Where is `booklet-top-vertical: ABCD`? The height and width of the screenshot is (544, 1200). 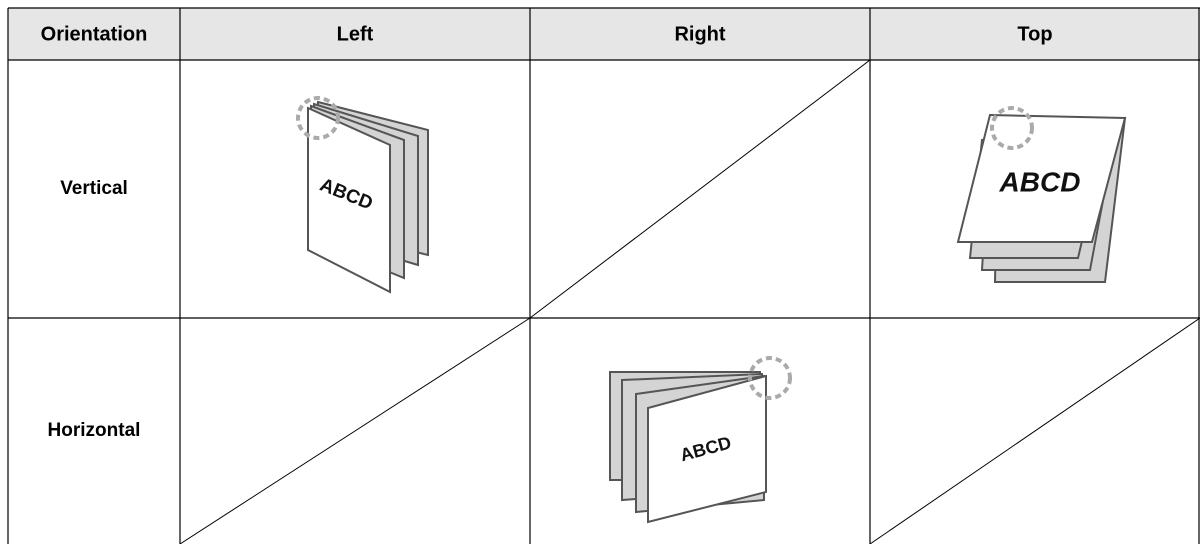
booklet-top-vertical: ABCD is located at coordinates (1041, 194).